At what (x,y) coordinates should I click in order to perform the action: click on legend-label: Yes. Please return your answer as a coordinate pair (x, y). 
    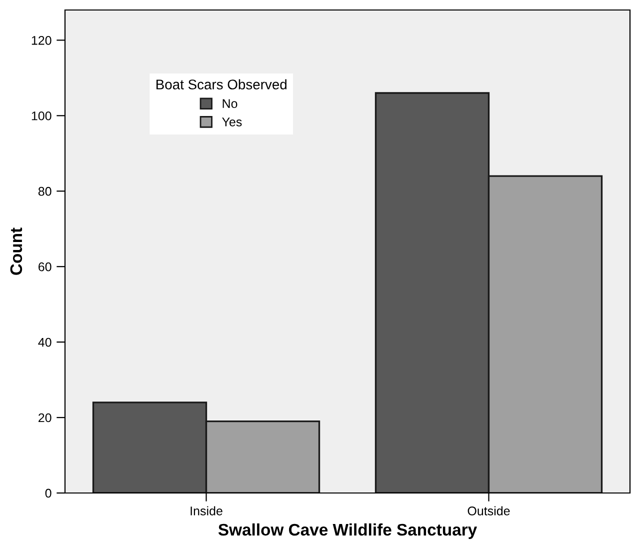
    Looking at the image, I should click on (232, 122).